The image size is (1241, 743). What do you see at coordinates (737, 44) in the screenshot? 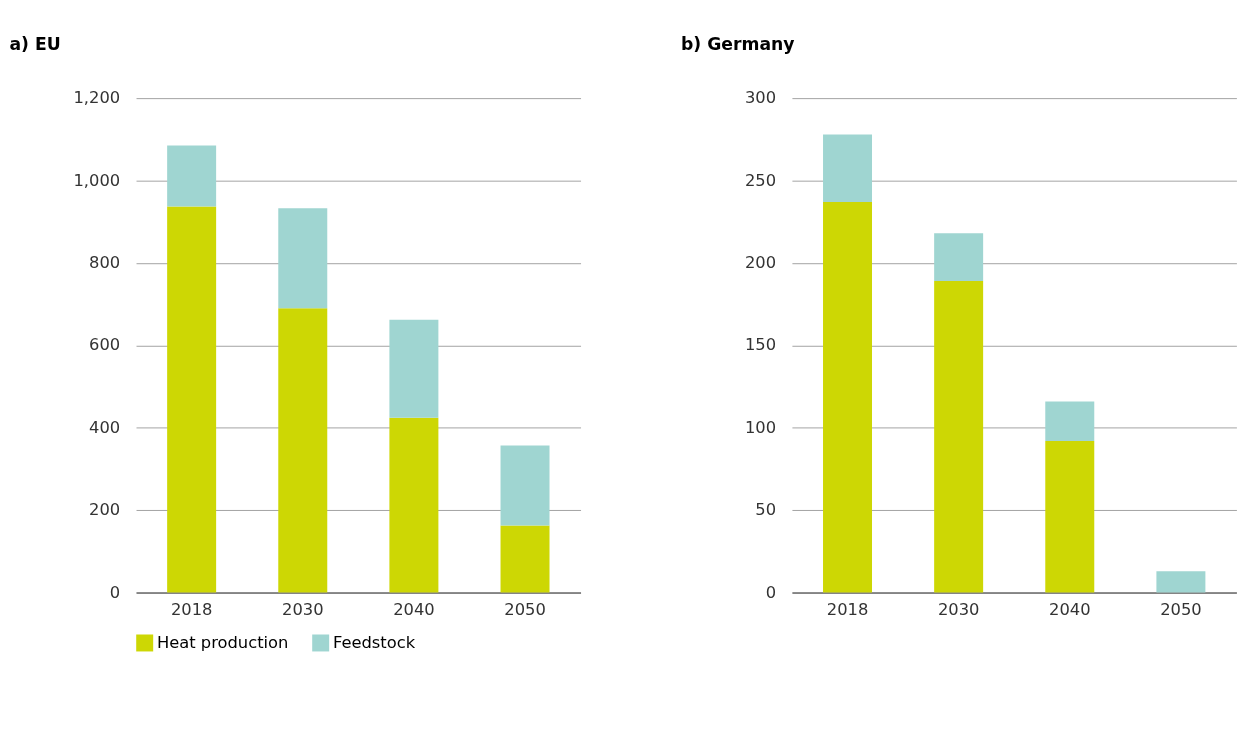
I see `chart-title: b) Germany` at bounding box center [737, 44].